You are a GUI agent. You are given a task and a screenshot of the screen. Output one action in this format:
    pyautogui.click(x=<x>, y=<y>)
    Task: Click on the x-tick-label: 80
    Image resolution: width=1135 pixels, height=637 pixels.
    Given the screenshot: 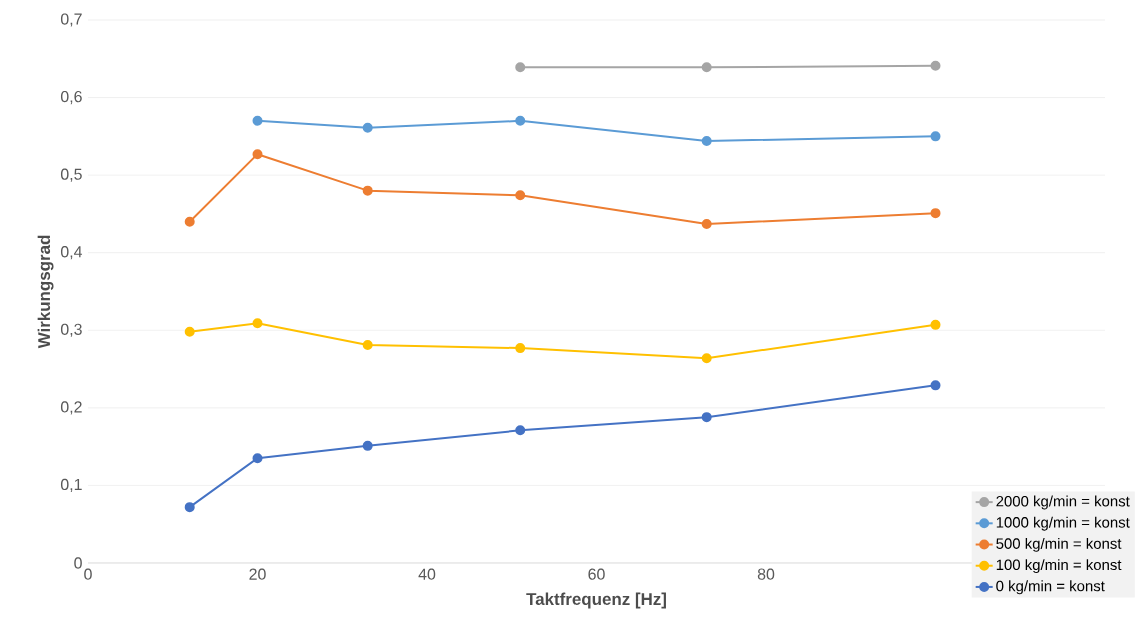 What is the action you would take?
    pyautogui.click(x=766, y=574)
    